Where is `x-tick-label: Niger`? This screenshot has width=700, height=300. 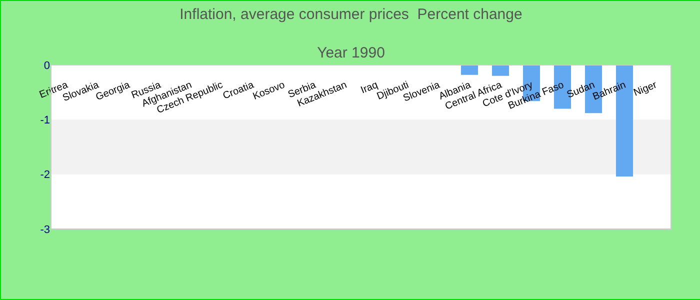 x-tick-label: Niger is located at coordinates (646, 89).